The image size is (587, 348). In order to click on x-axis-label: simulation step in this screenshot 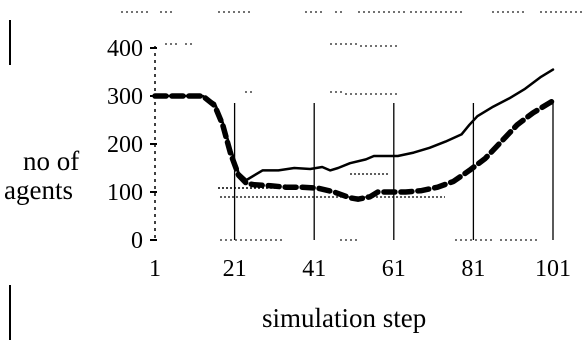, I will do `click(344, 318)`.